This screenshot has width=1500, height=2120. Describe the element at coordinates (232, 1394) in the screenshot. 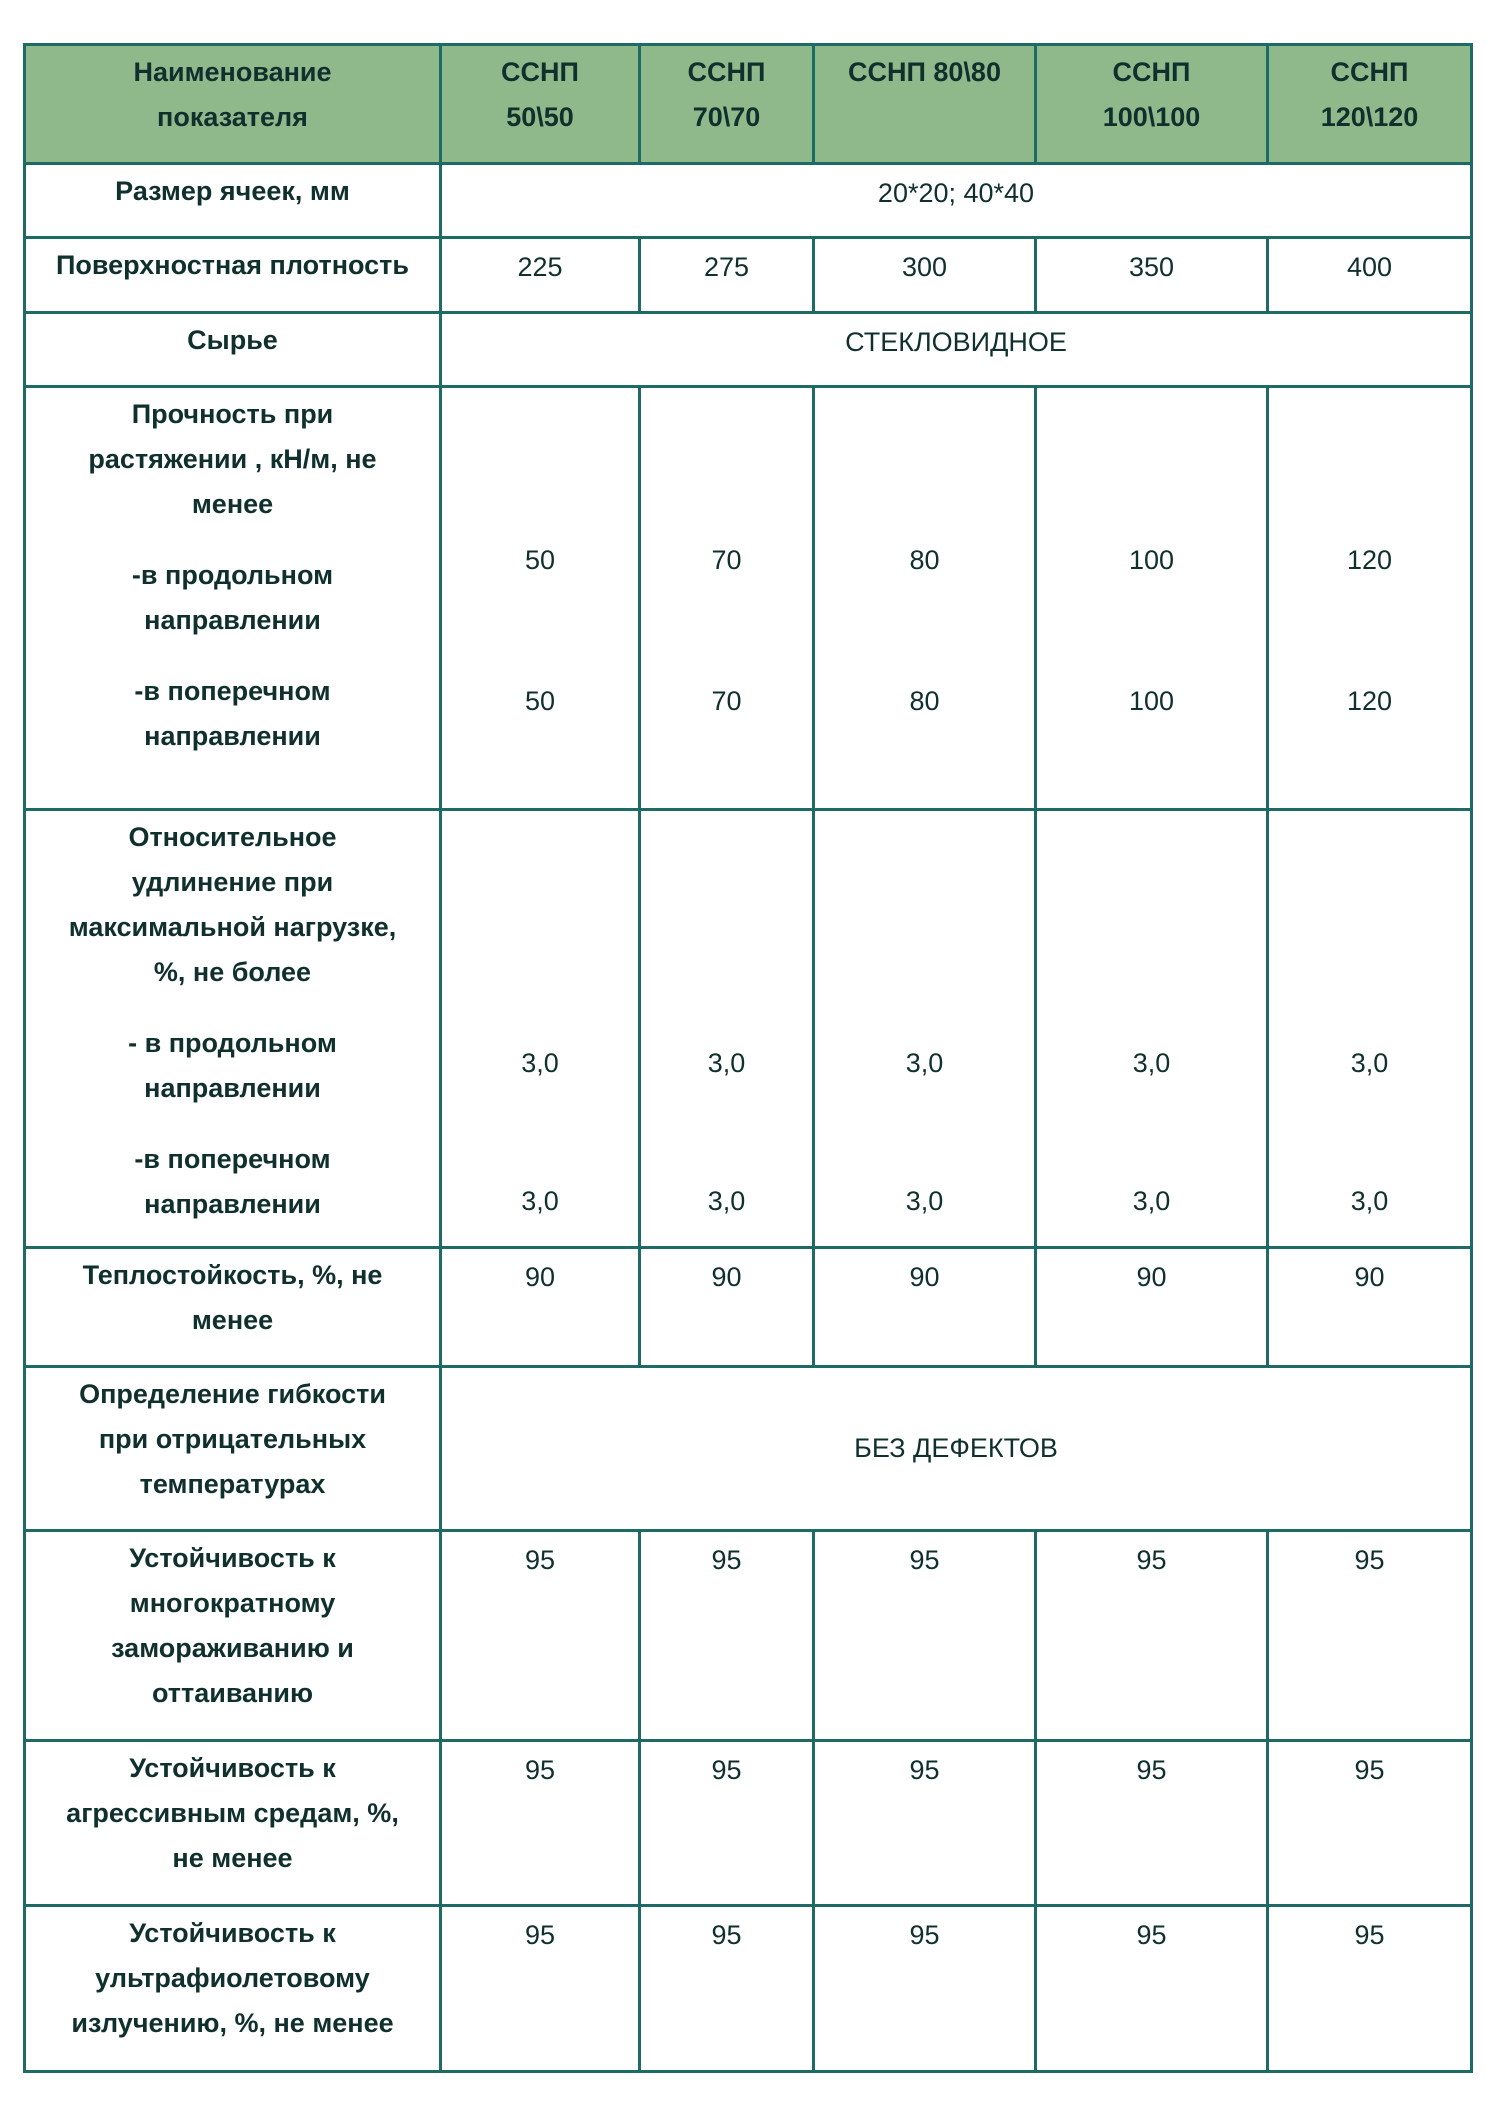

I see `text: Определение гибкости` at that location.